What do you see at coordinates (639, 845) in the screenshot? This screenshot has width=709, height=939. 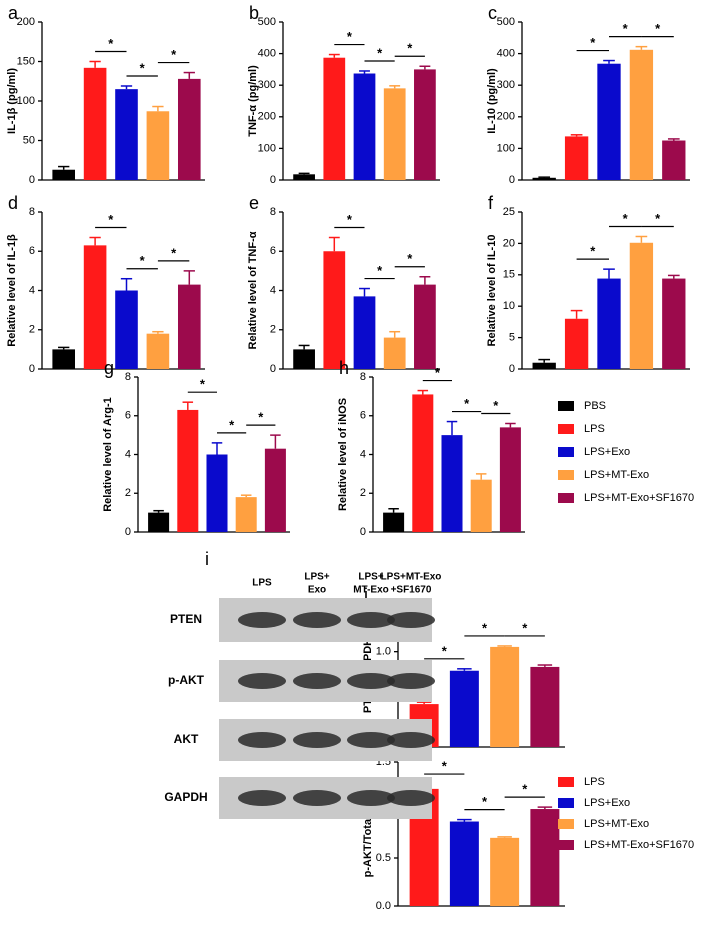 I see `legend-label: LPS+MT-Exo+SF1670` at bounding box center [639, 845].